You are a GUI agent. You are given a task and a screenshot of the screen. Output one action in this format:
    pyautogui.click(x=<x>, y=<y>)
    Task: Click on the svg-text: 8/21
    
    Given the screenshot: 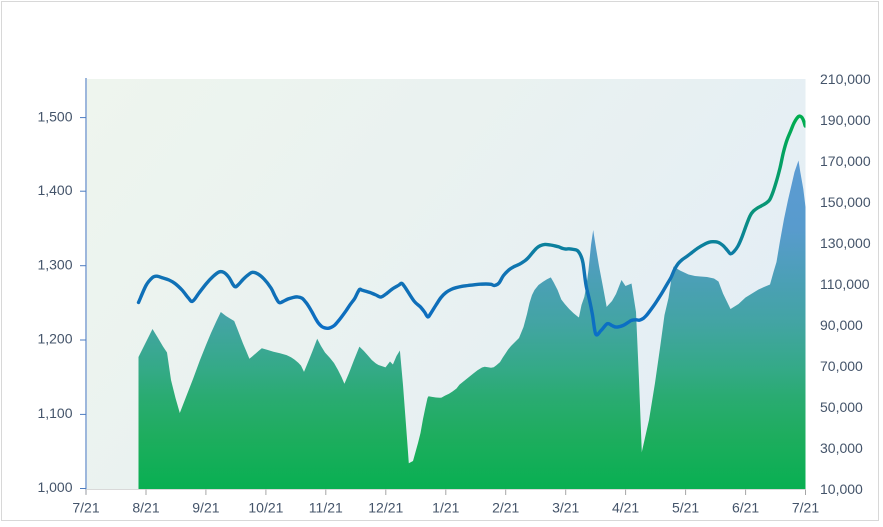 What is the action you would take?
    pyautogui.click(x=145, y=508)
    